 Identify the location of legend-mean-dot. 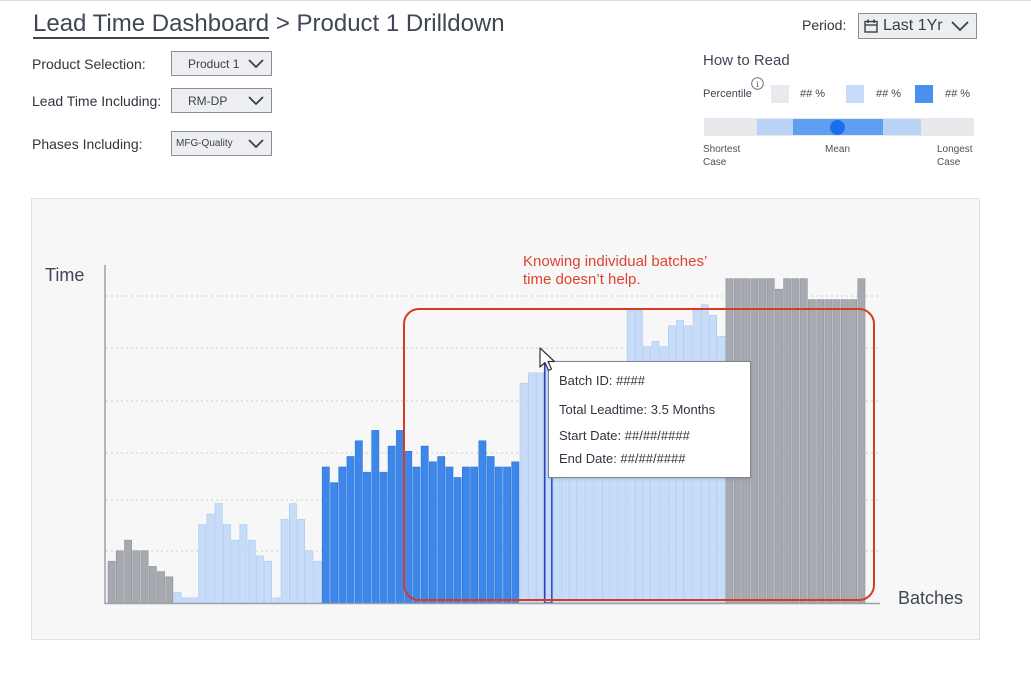
(837, 127).